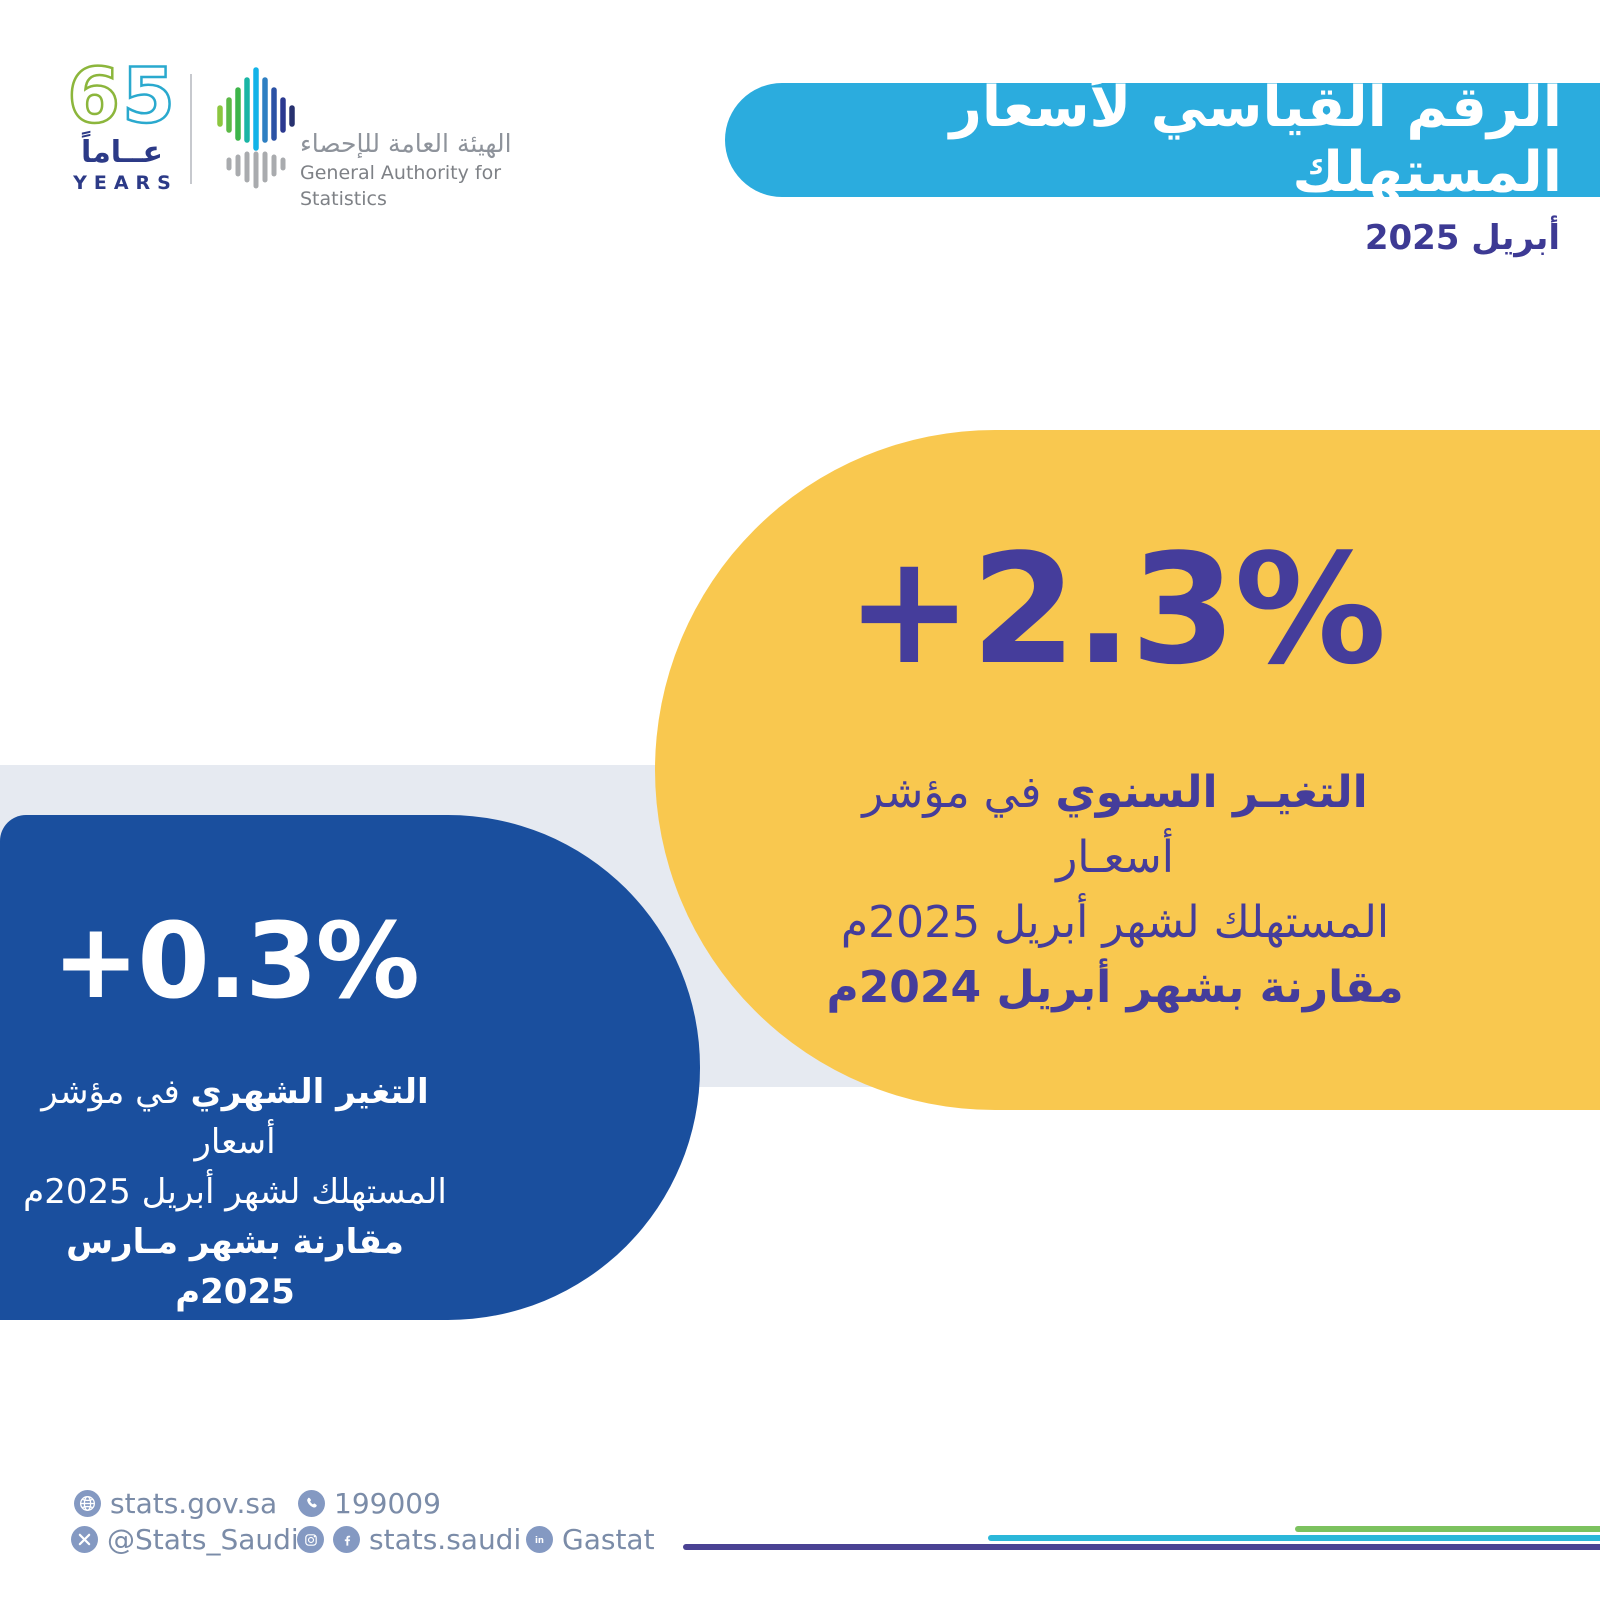 The image size is (1600, 1600). Describe the element at coordinates (236, 961) in the screenshot. I see `monthly-change-value: +0.3%` at that location.